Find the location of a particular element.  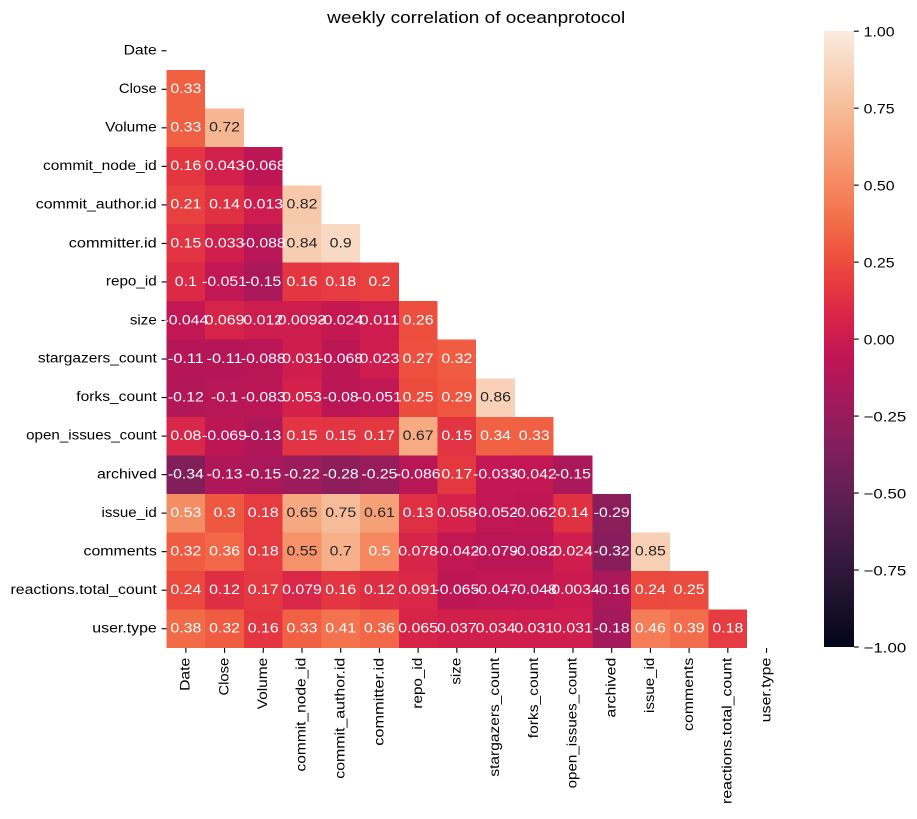

svg-text: -0.25 is located at coordinates (379, 473).